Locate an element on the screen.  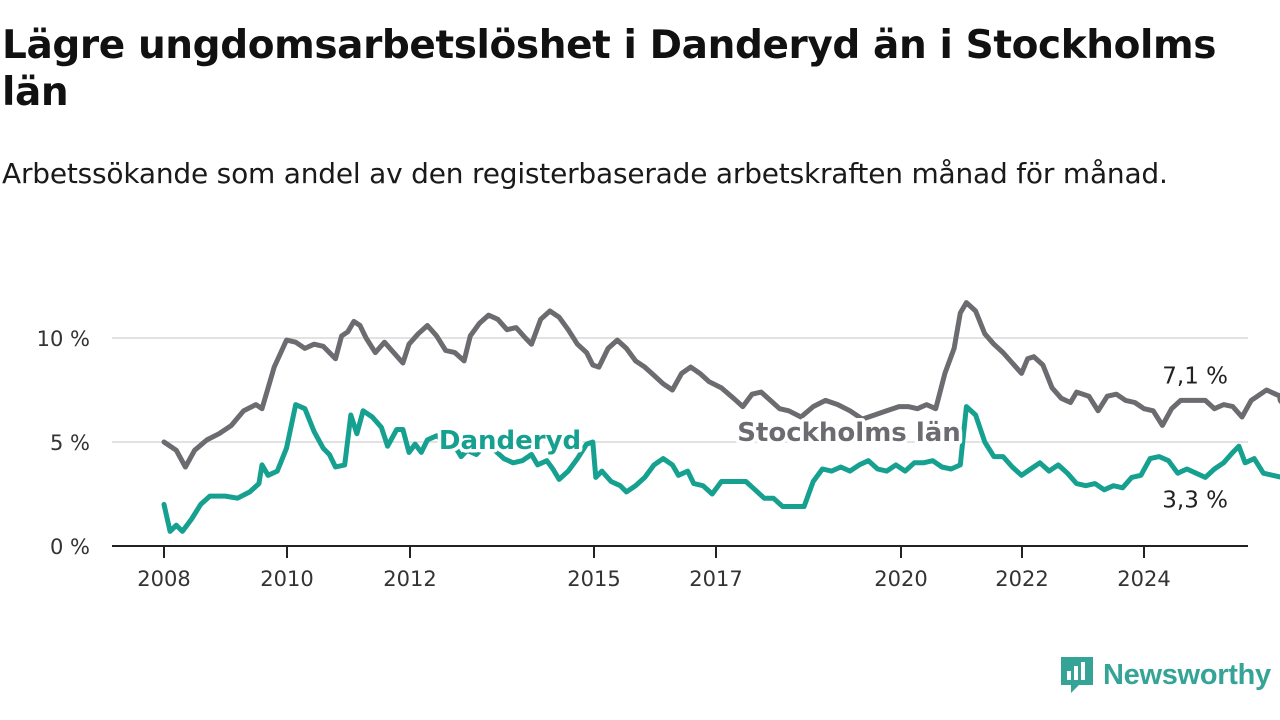
y-tick-label: 10 % is located at coordinates (63, 339).